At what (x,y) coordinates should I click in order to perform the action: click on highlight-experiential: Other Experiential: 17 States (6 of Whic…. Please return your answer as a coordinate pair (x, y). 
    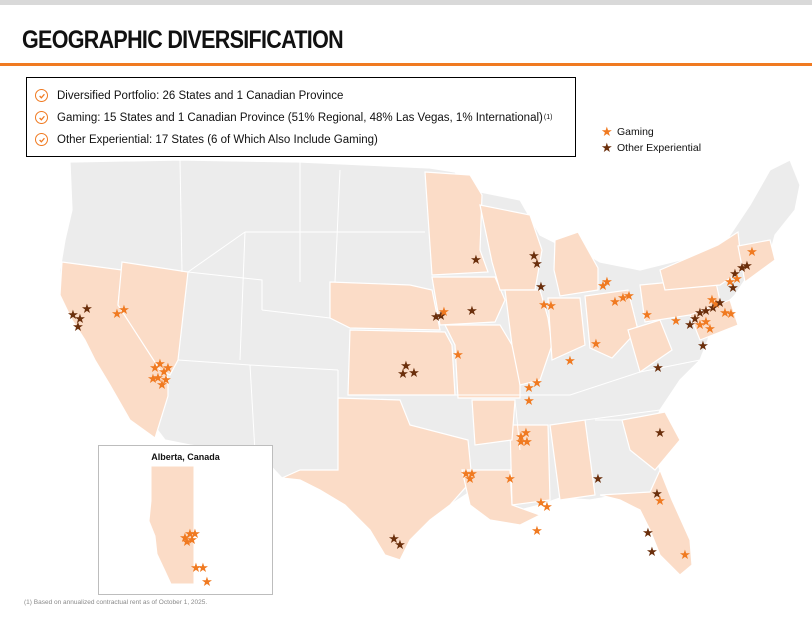
    Looking at the image, I should click on (206, 139).